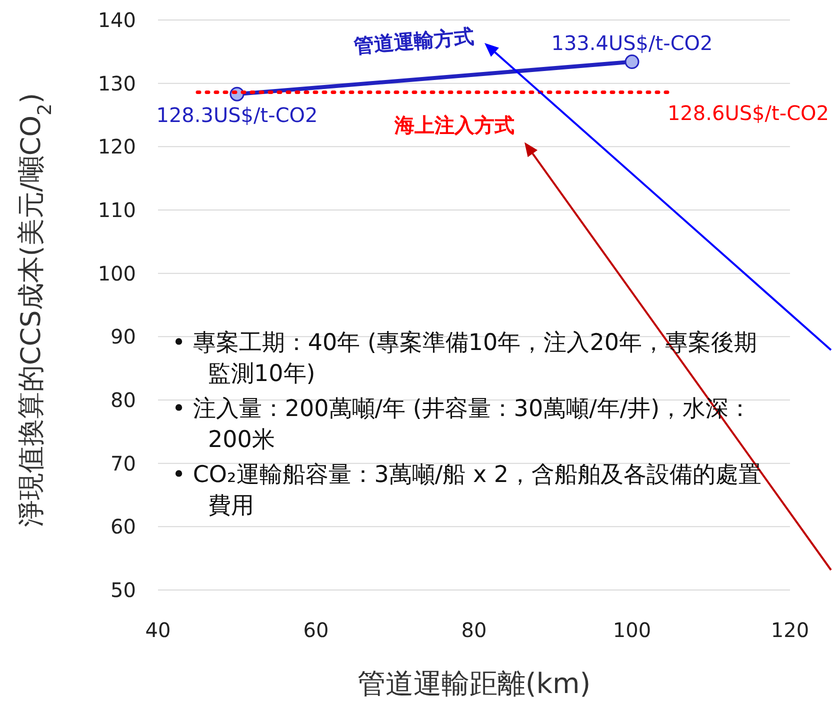  What do you see at coordinates (632, 42) in the screenshot?
I see `data-label: 133.4US$/t-CO2` at bounding box center [632, 42].